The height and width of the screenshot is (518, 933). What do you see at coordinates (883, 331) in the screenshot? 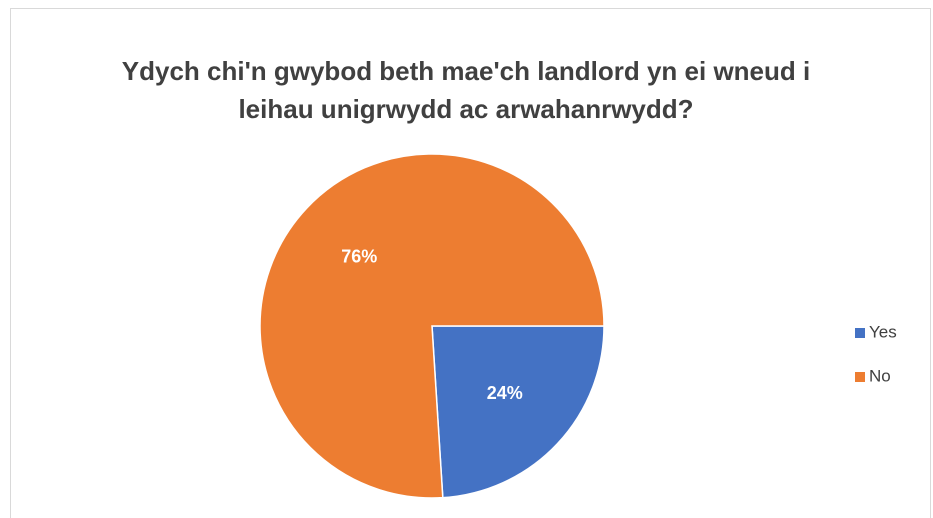
I see `legend-label: Yes` at bounding box center [883, 331].